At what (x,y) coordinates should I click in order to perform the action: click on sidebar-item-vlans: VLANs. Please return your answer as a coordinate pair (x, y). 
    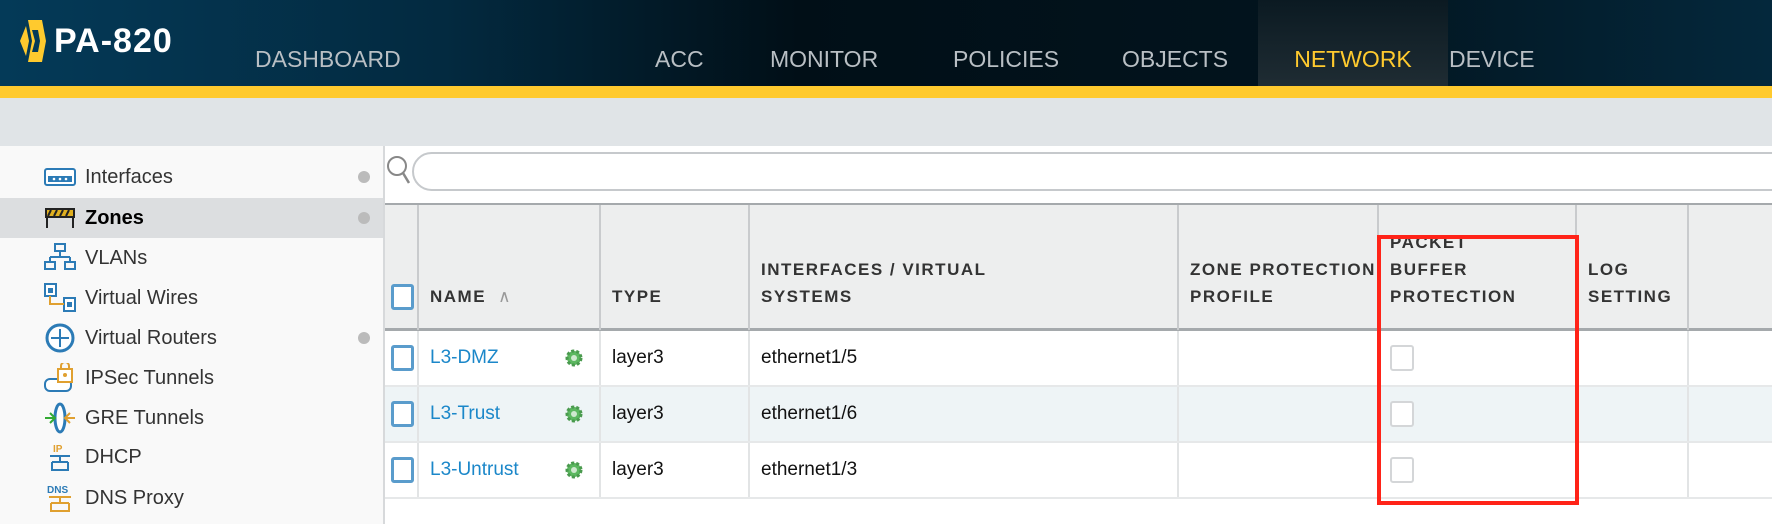
    Looking at the image, I should click on (191, 258).